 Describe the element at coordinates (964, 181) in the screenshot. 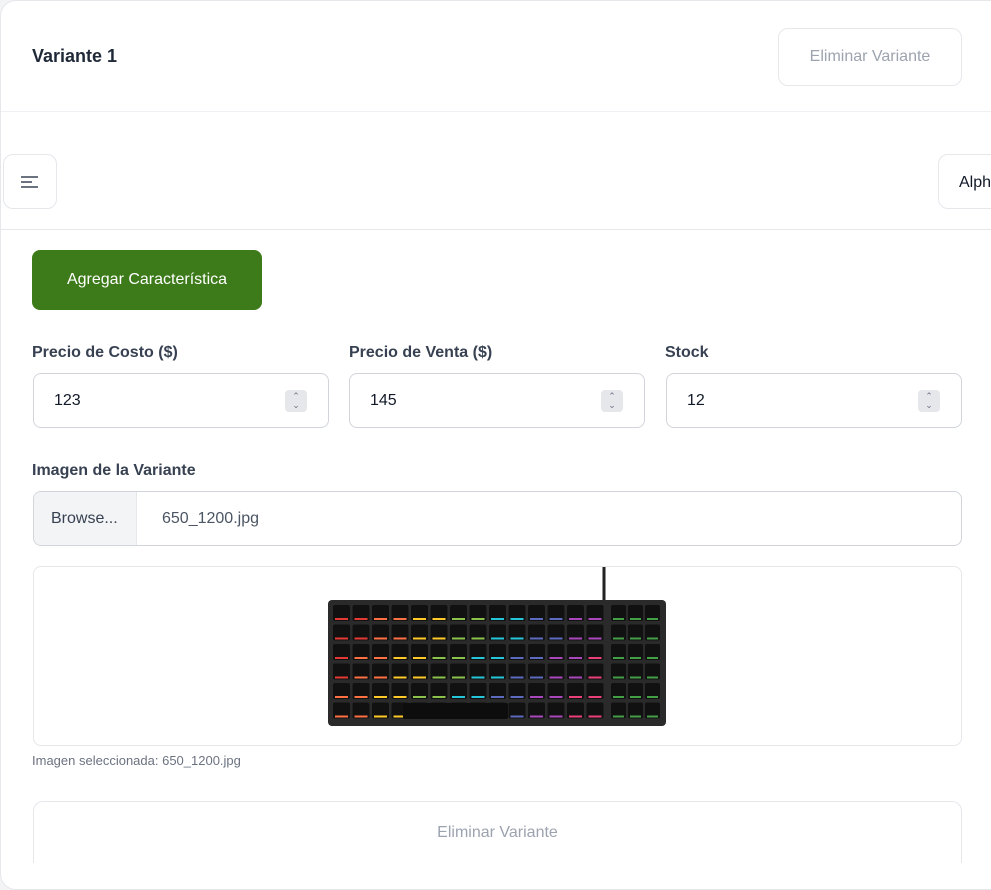

I see `user-menu-button: Alph` at that location.